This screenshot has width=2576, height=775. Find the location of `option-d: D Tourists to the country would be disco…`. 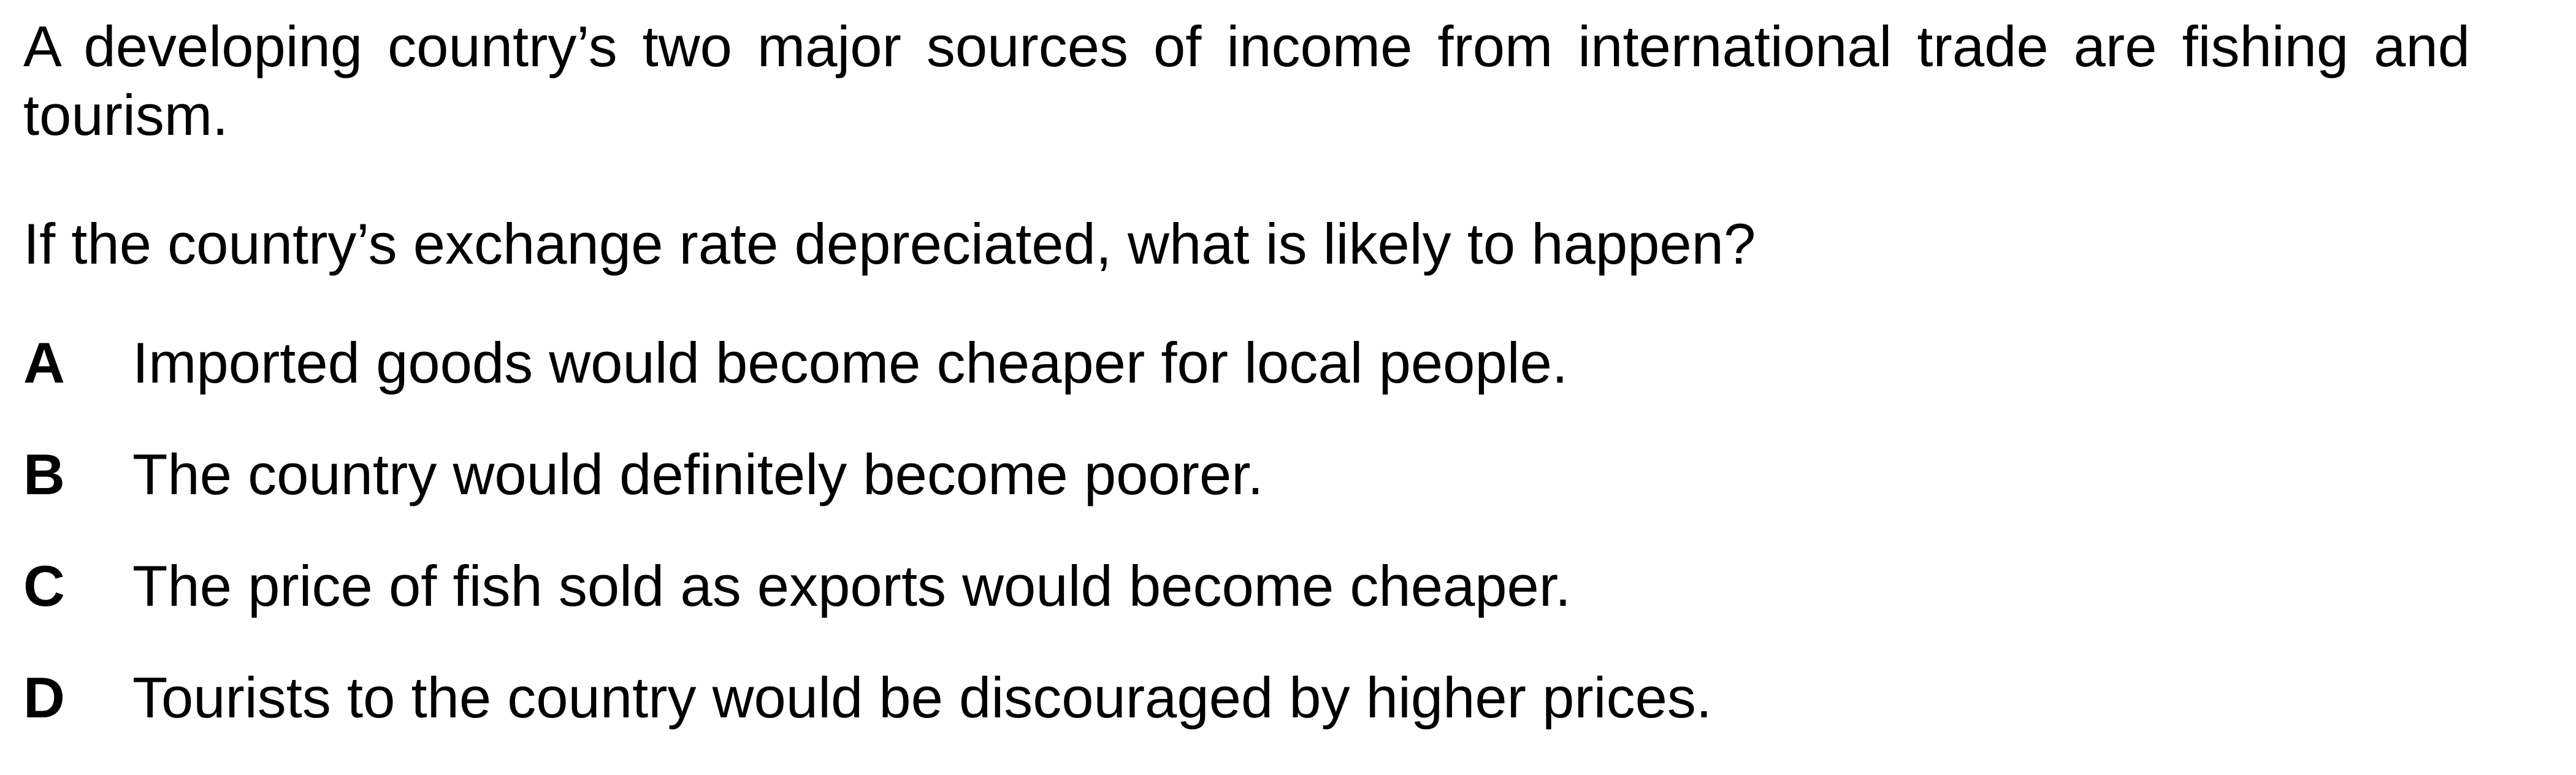

option-d: D Tourists to the country would be disco… is located at coordinates (867, 719).